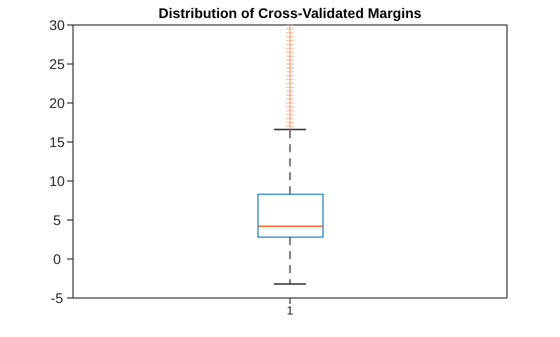 The image size is (560, 337). I want to click on y-tick-label: 0, so click(57, 258).